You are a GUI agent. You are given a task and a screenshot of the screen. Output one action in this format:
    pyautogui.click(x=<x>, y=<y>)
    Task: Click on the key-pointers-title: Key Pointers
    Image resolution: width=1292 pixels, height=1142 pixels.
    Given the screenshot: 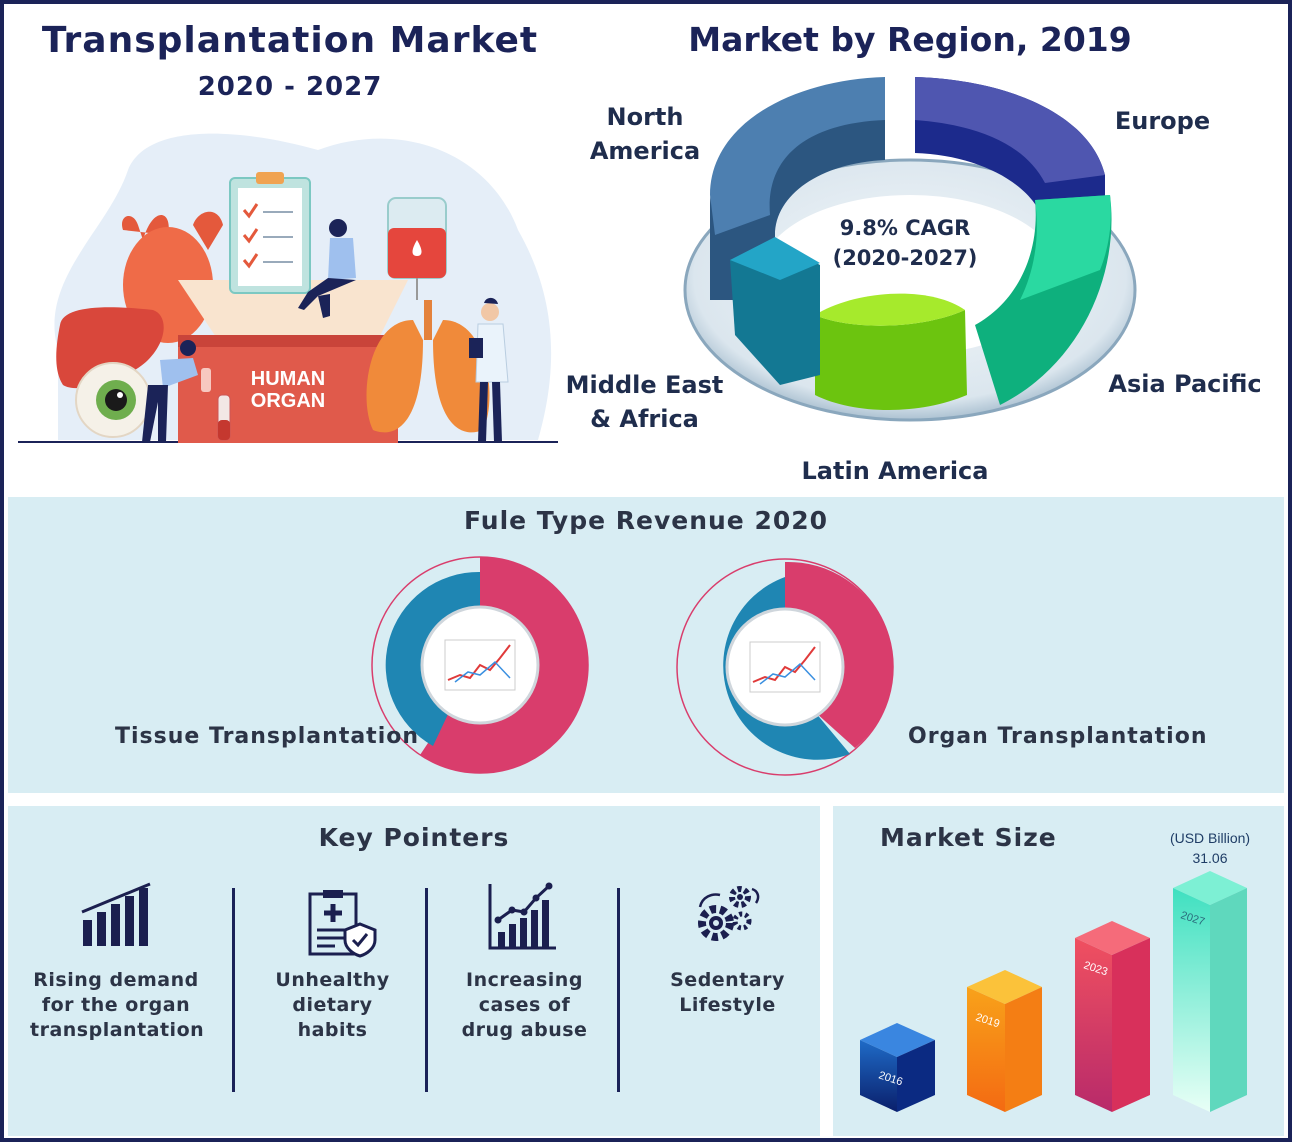 What is the action you would take?
    pyautogui.click(x=414, y=837)
    